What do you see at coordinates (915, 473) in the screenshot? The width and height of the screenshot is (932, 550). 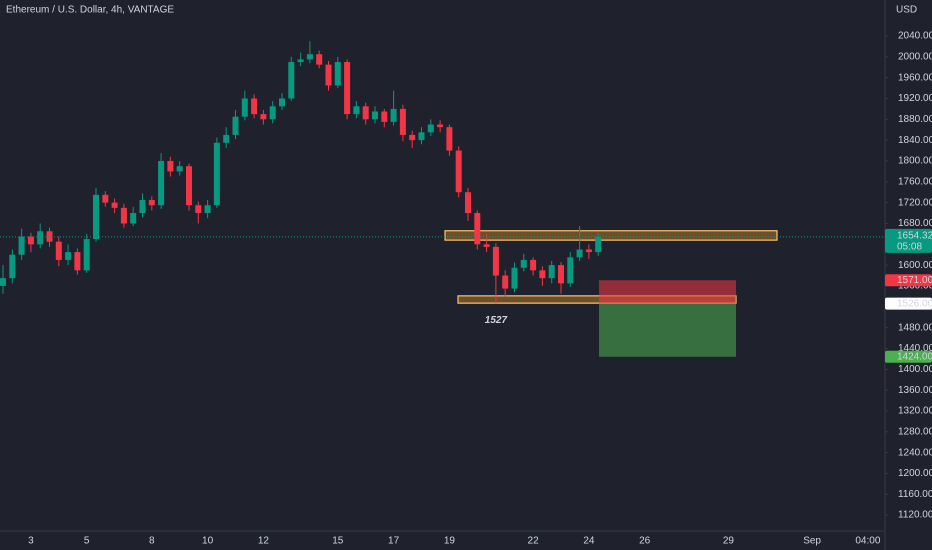 I see `y-tick-label: 1200.00` at bounding box center [915, 473].